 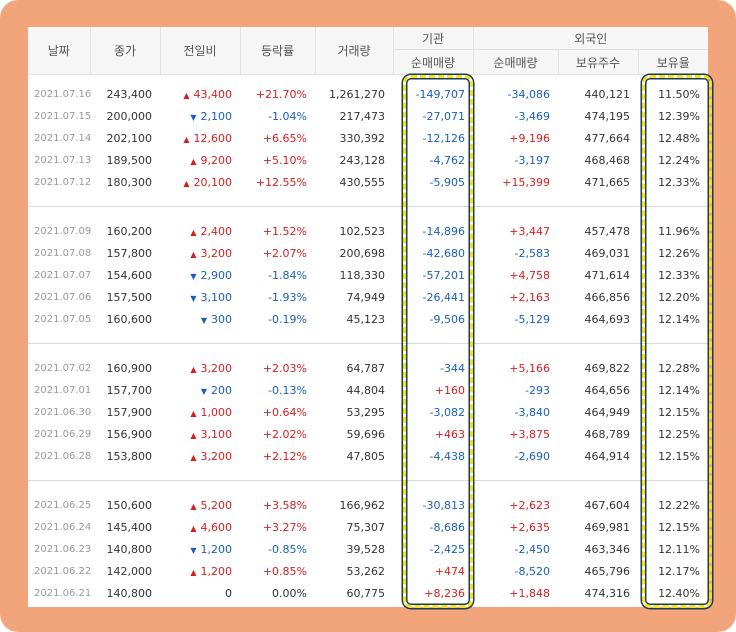 What do you see at coordinates (607, 253) in the screenshot?
I see `foreign-shares-cell: 469,031` at bounding box center [607, 253].